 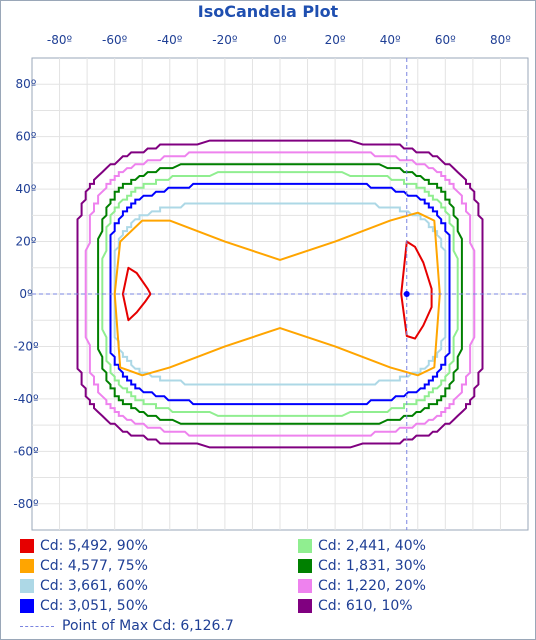 I want to click on x-tick-label: -80º, so click(x=60, y=40).